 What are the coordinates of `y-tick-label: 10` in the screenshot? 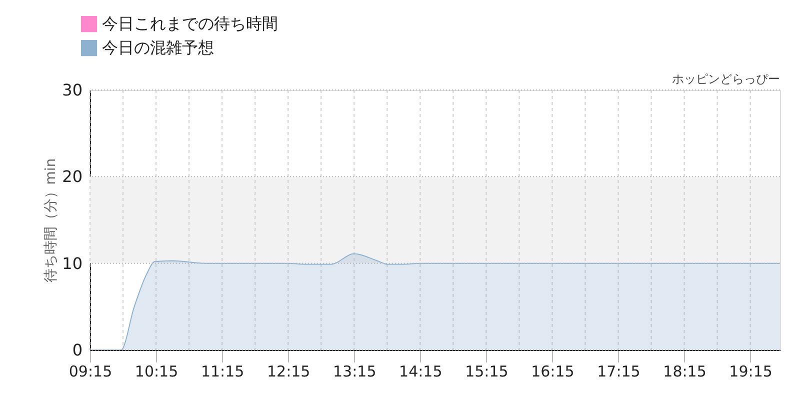 It's located at (72, 263).